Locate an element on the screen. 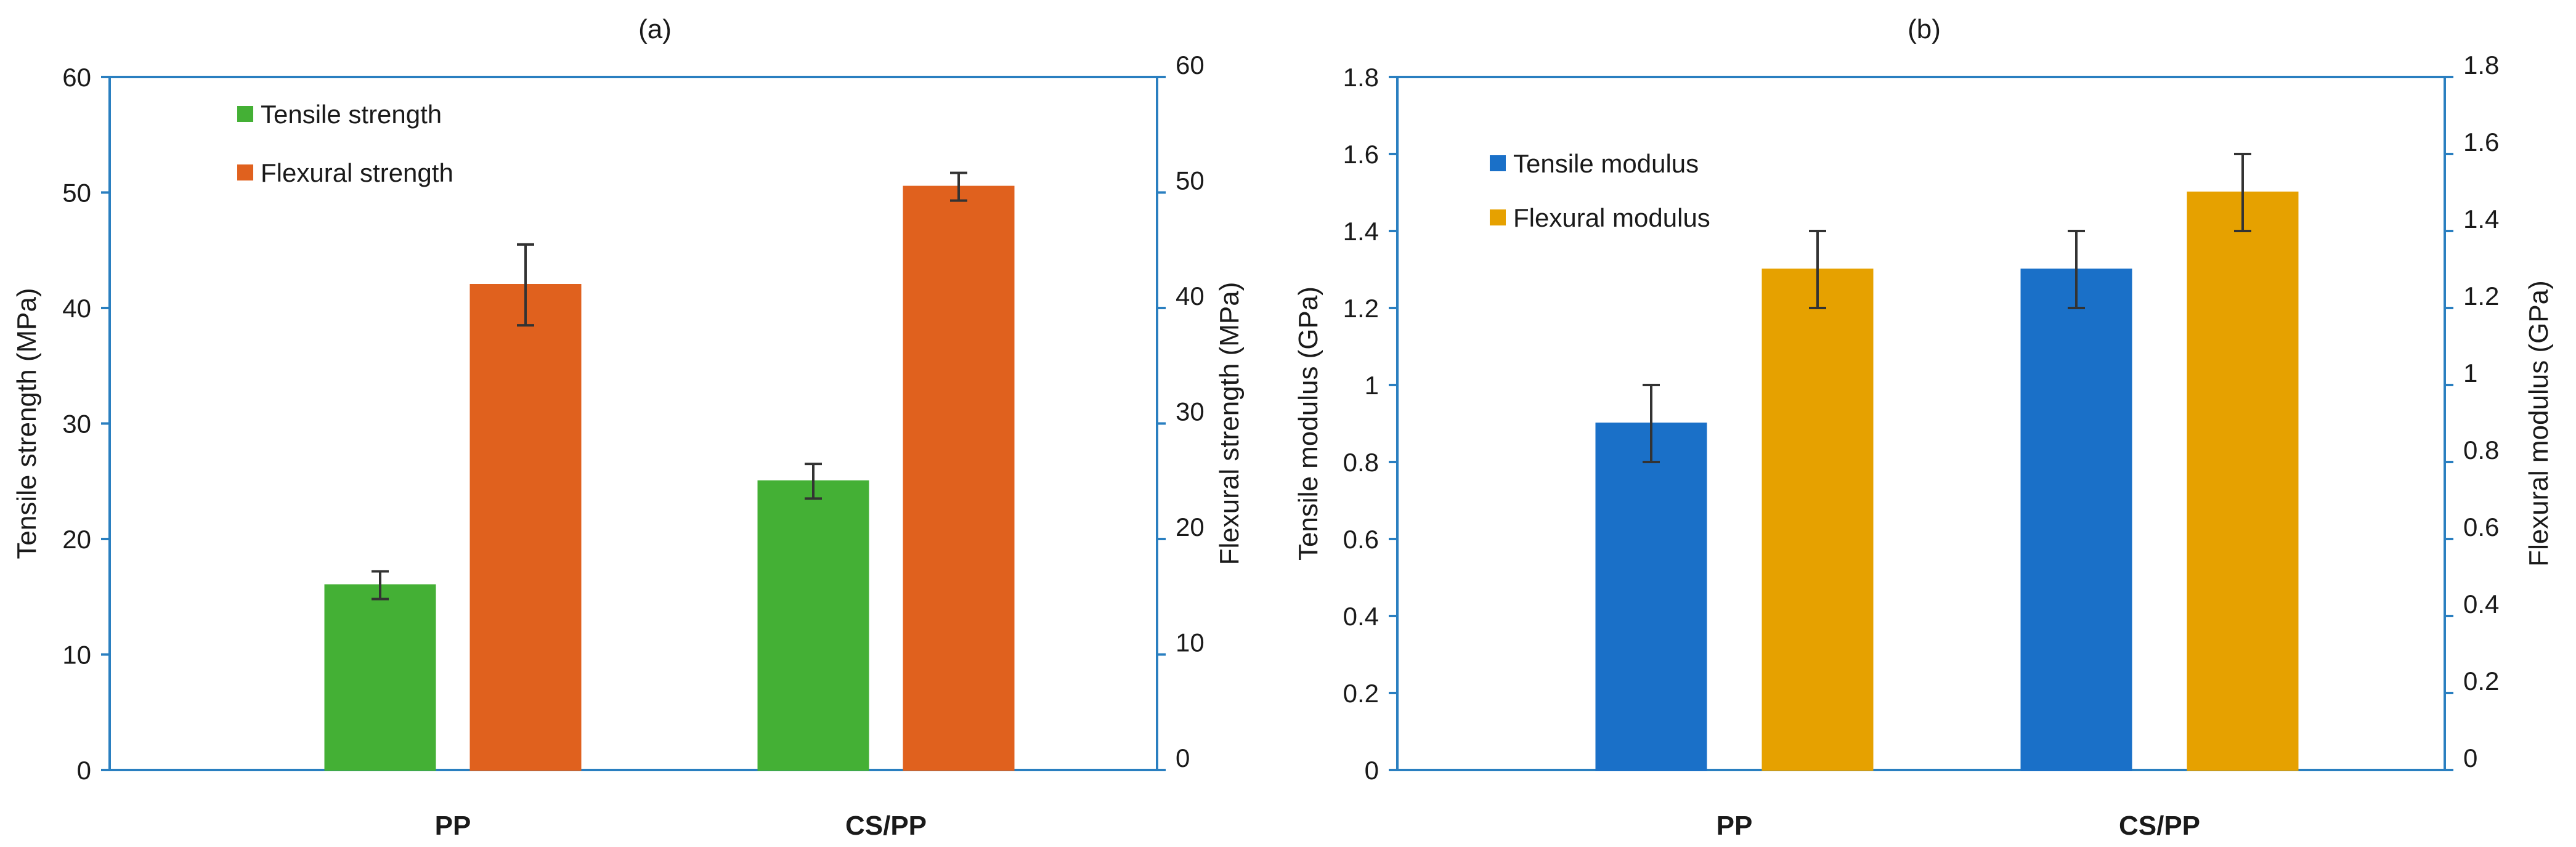 Image resolution: width=2576 pixels, height=847 pixels. chart-title: (b) is located at coordinates (1924, 29).